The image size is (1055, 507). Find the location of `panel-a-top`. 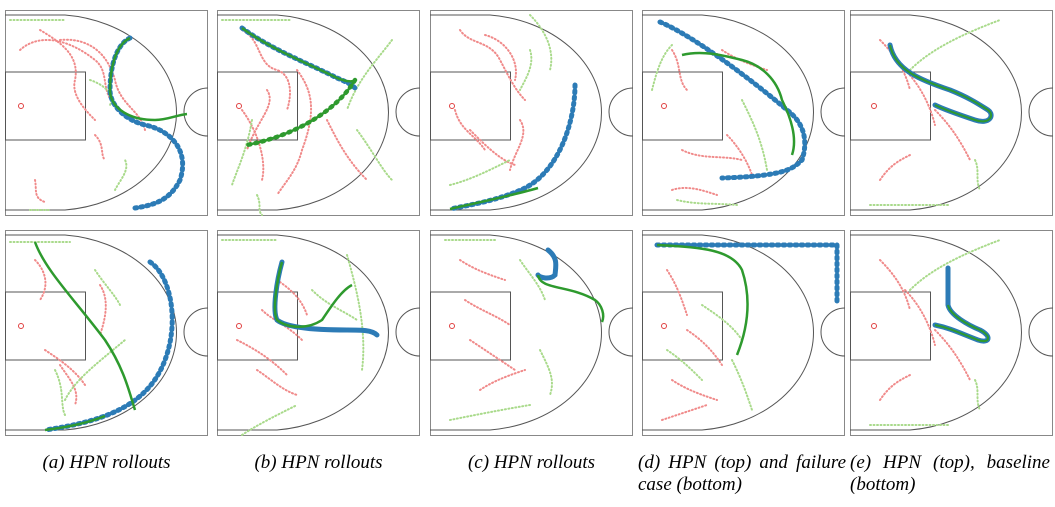

panel-a-top is located at coordinates (106, 113).